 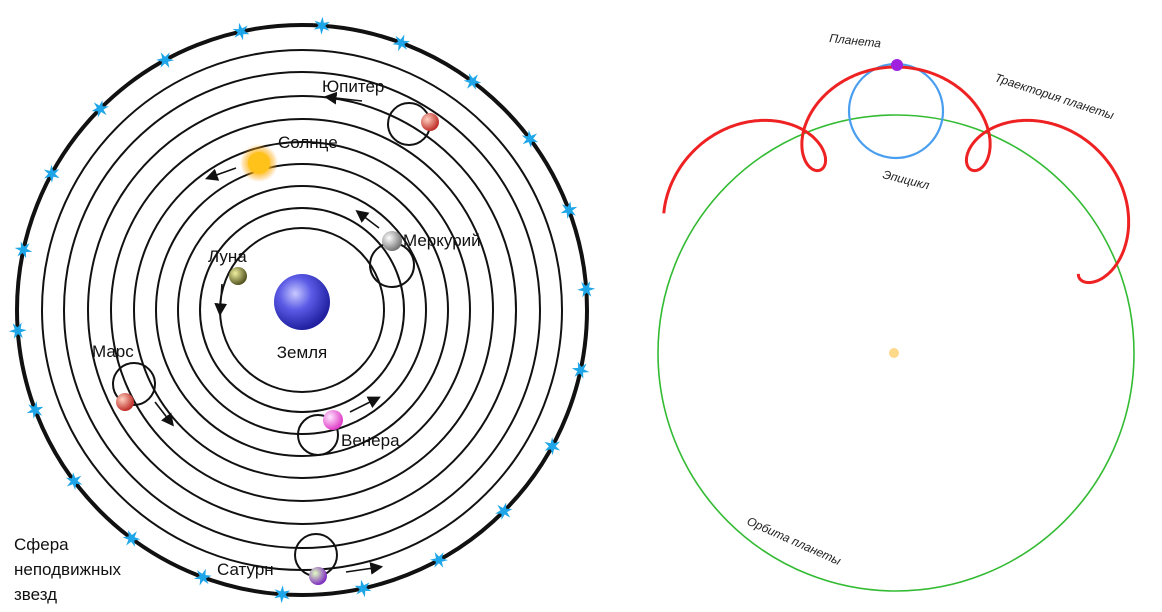 I want to click on earth-label: Земля, so click(x=302, y=352).